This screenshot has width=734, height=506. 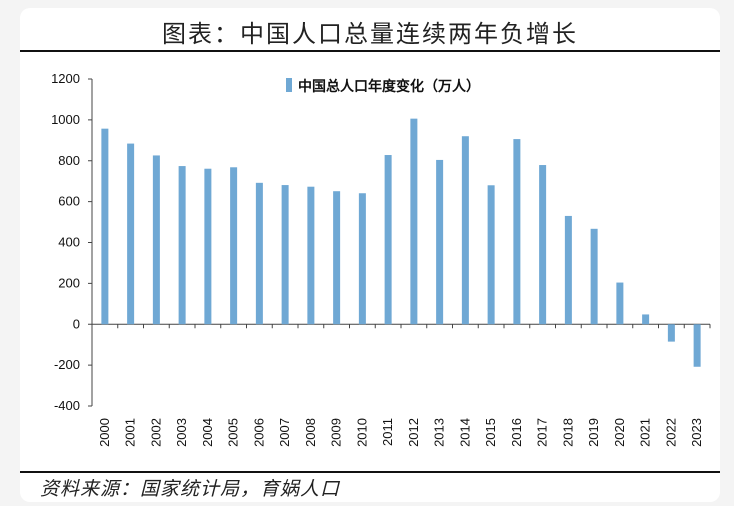 I want to click on x-tick-label-2022: 2022, so click(x=670, y=432).